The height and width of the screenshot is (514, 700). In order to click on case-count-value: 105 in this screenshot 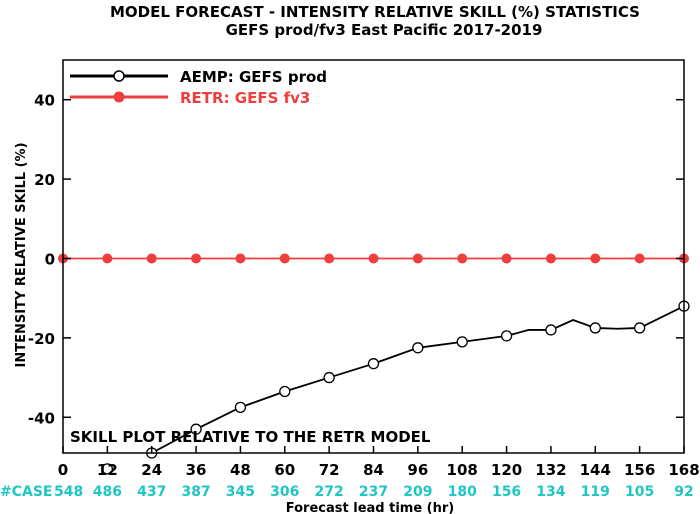, I will do `click(639, 492)`.